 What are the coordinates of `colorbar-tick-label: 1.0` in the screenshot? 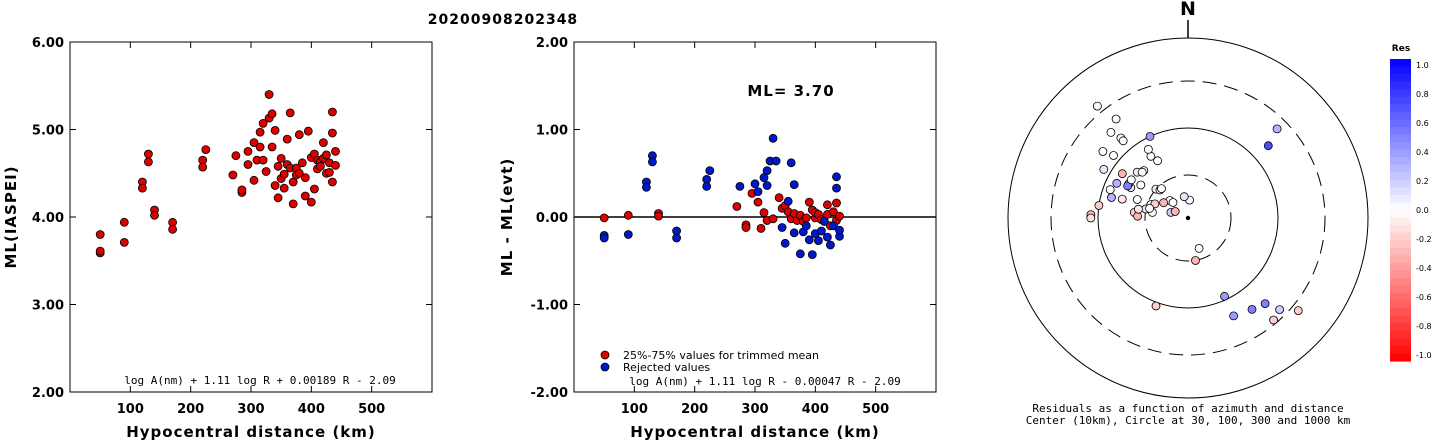 It's located at (1422, 65).